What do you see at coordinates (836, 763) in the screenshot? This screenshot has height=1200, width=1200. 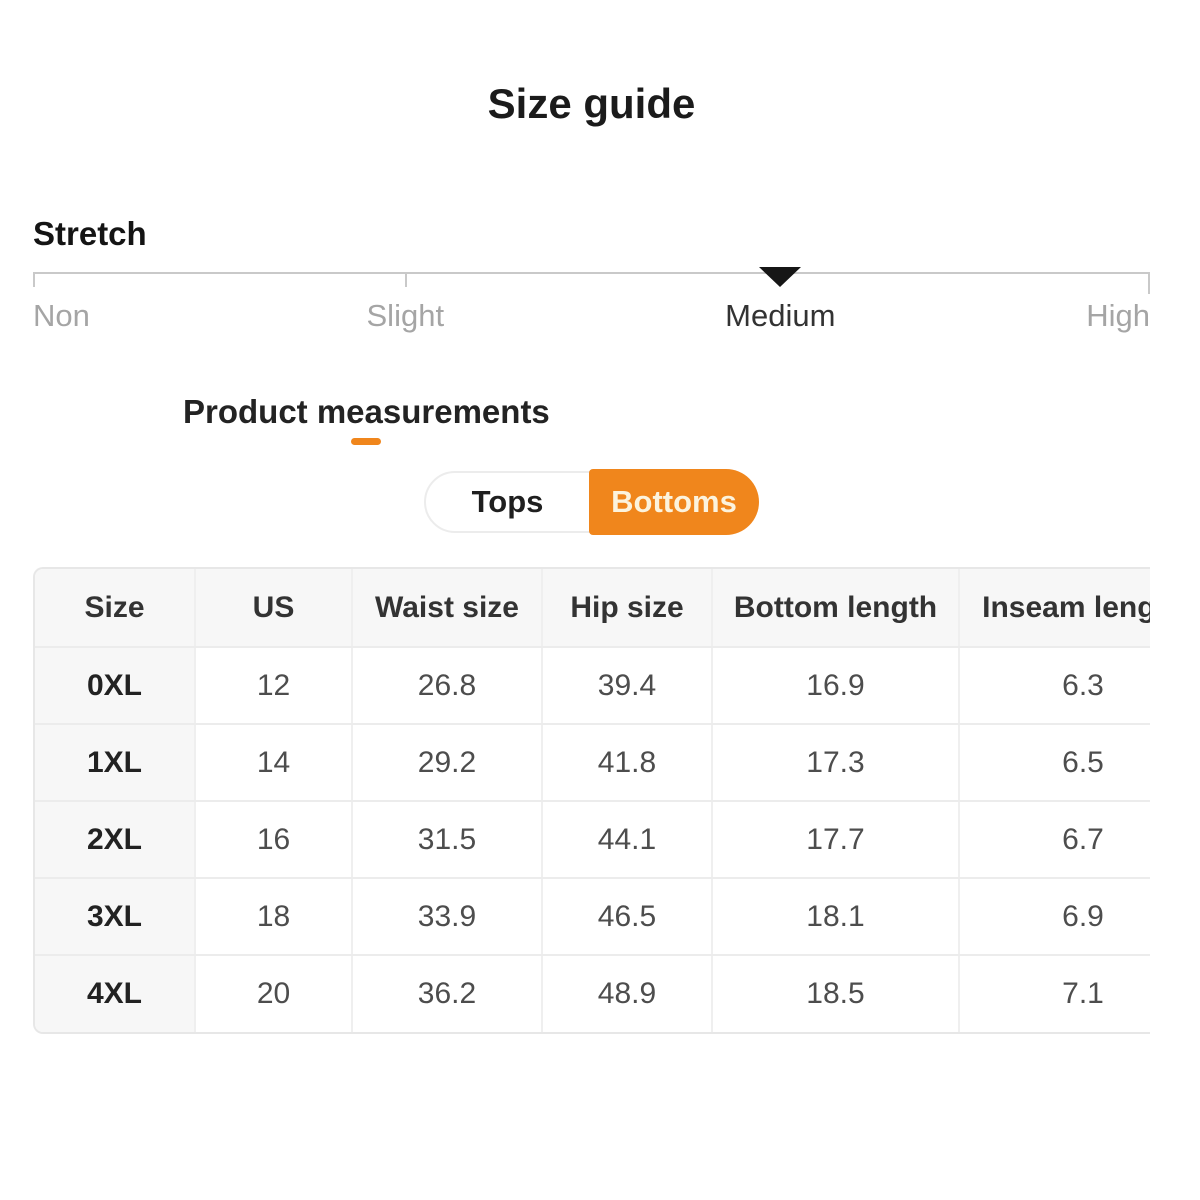 I see `value-cell: 17.3` at bounding box center [836, 763].